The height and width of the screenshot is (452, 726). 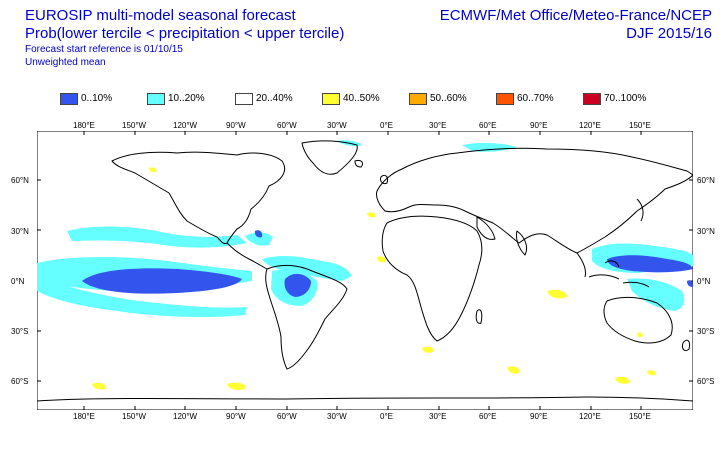 I want to click on legend-label: 0..10%, so click(x=97, y=98).